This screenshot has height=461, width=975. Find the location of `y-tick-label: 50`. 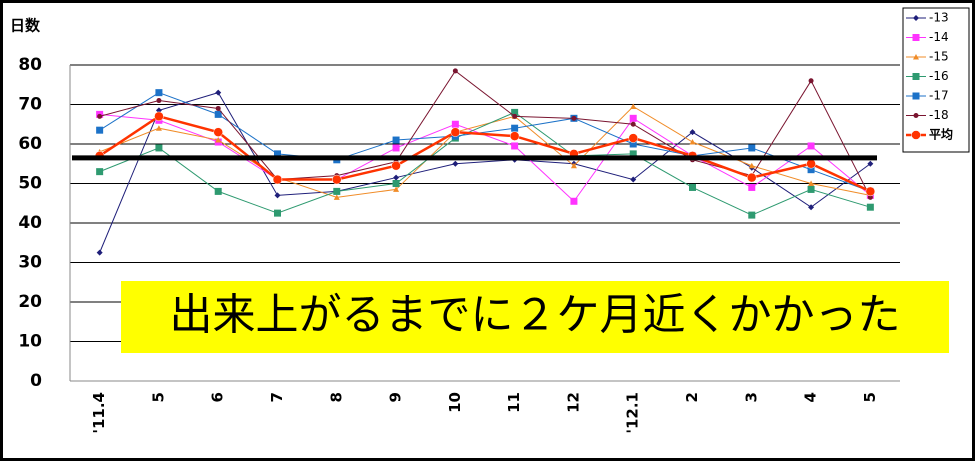

y-tick-label: 50 is located at coordinates (30, 184).